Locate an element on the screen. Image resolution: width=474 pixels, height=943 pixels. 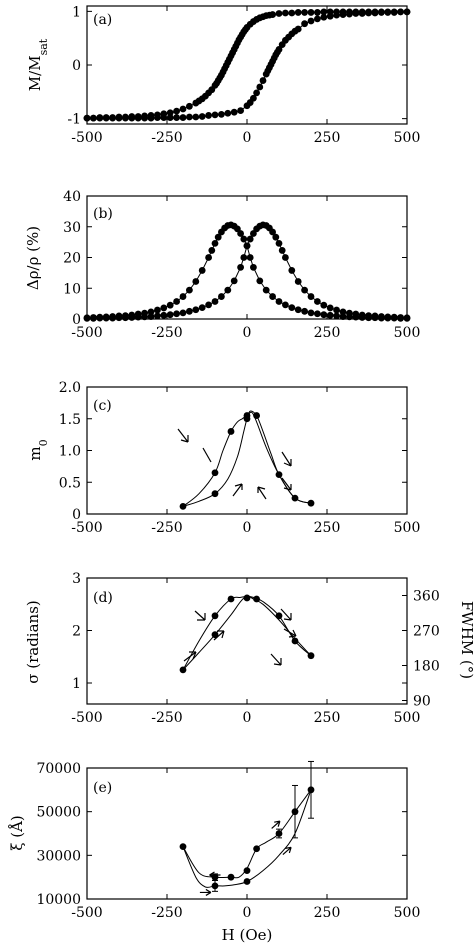
y-tick-label: 0.5 is located at coordinates (70, 483).